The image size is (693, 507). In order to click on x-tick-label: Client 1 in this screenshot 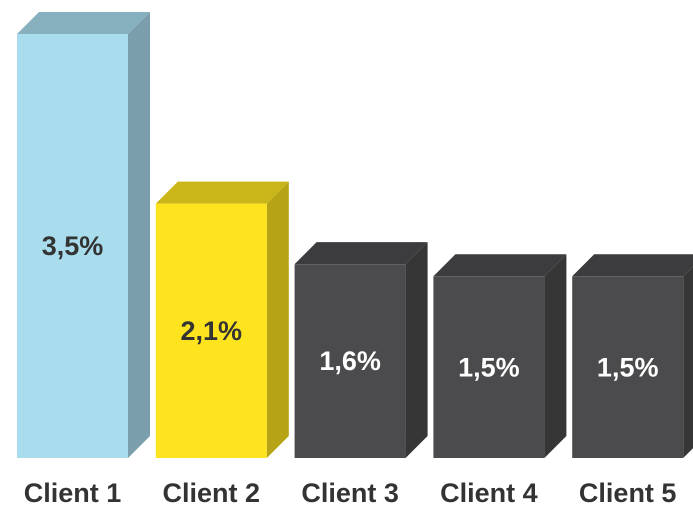, I will do `click(73, 492)`.